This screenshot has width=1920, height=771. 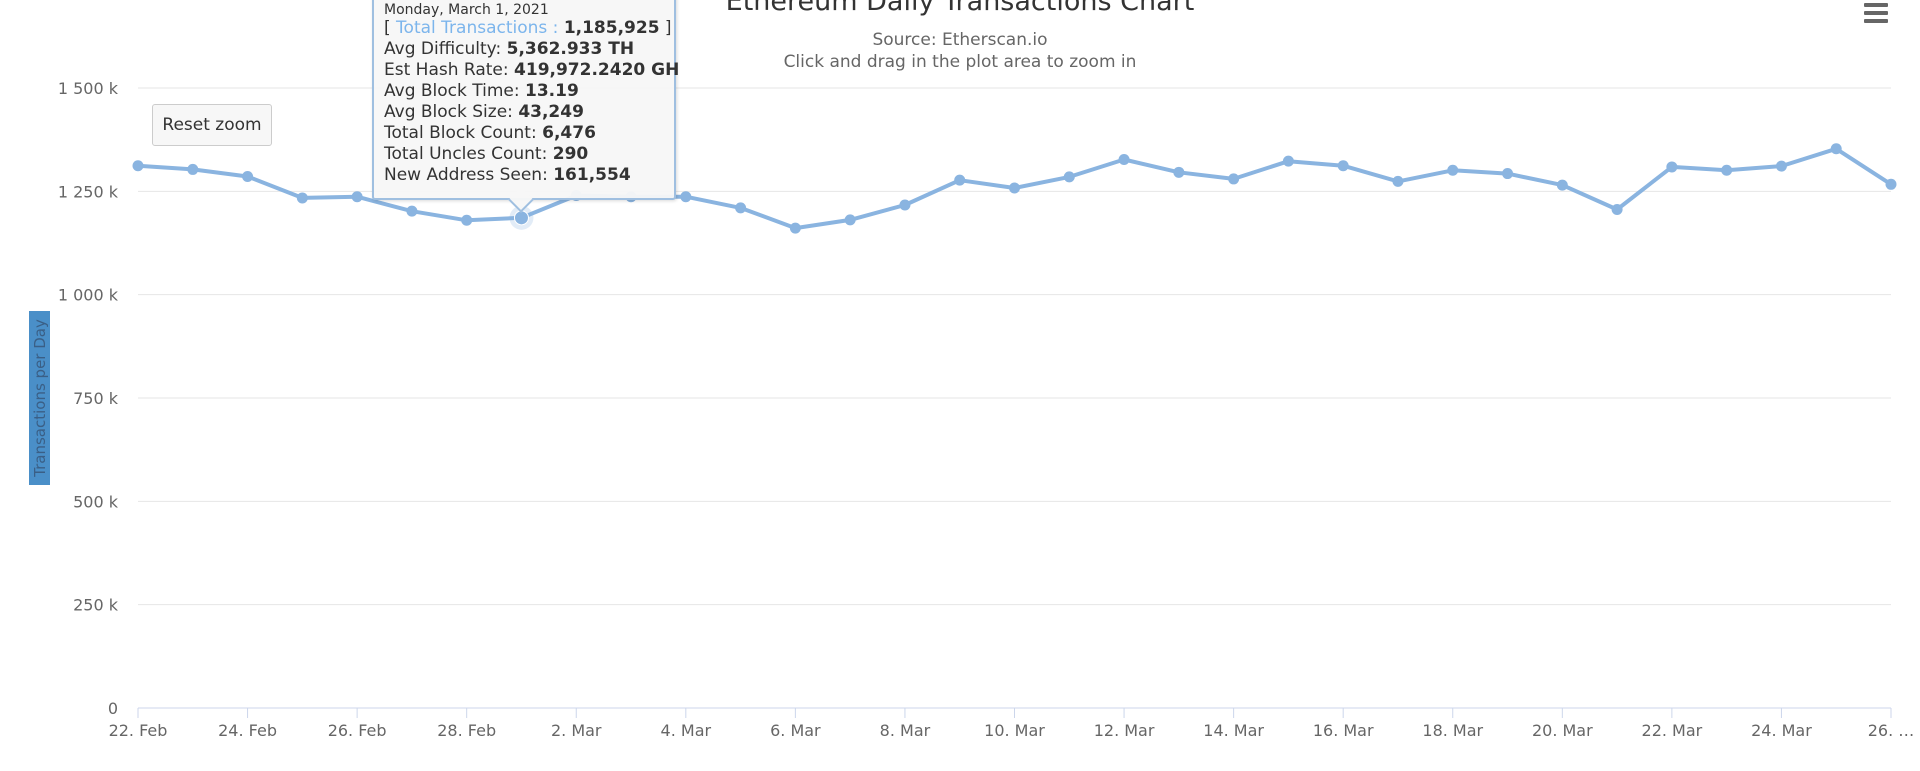 What do you see at coordinates (1343, 730) in the screenshot?
I see `x-tick-label: 16. Mar` at bounding box center [1343, 730].